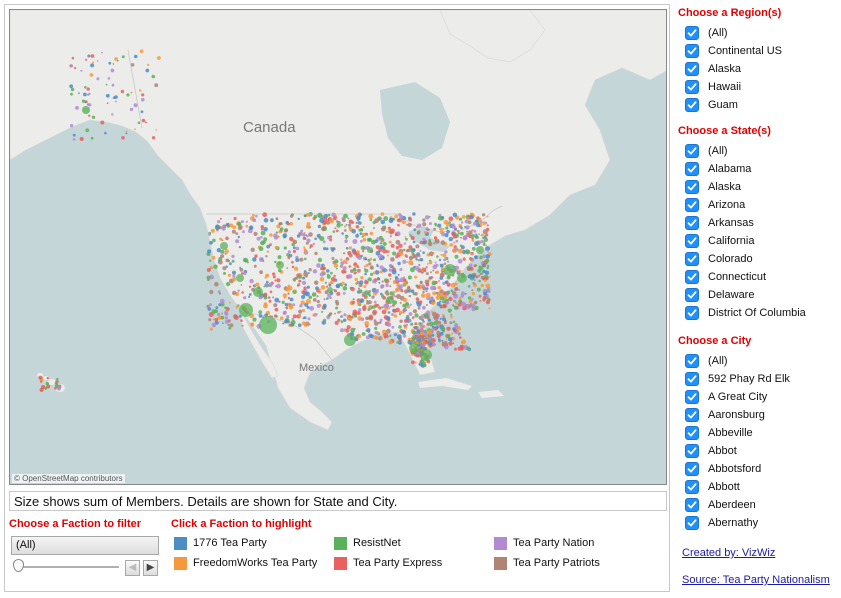 The image size is (841, 598). I want to click on filter-option: Abbott, so click(757, 487).